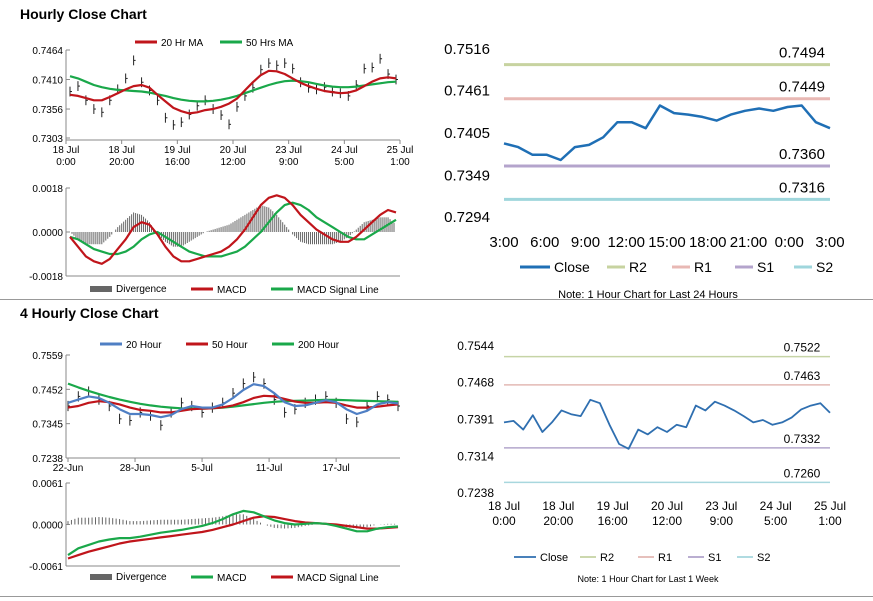 The image size is (873, 601). I want to click on 4h-close-y-tick-label: 0.7544, so click(475, 346).